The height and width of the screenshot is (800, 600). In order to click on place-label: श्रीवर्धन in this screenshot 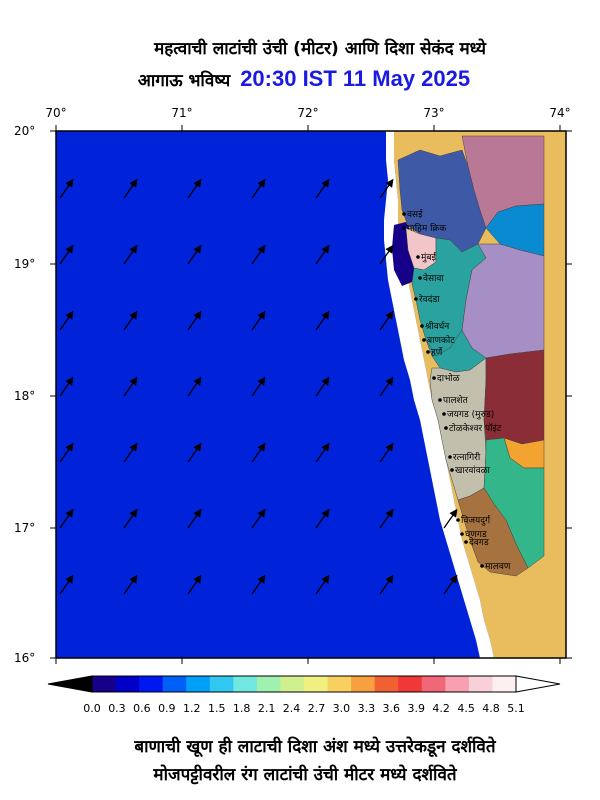, I will do `click(437, 326)`.